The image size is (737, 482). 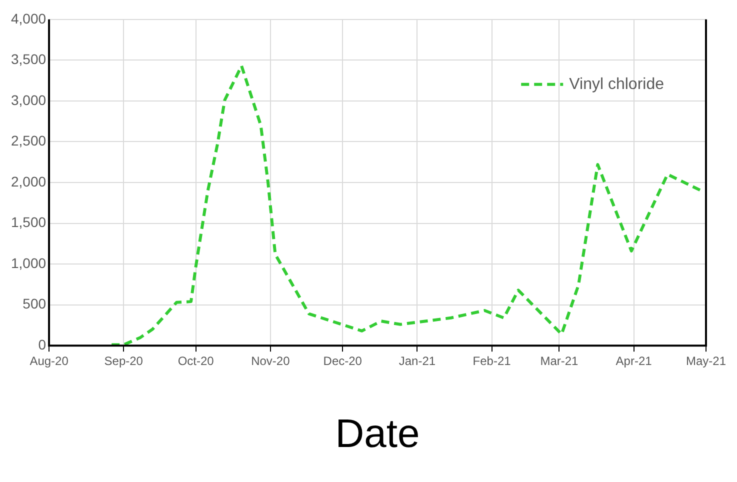 I want to click on y-tick-label: 1,000, so click(x=28, y=262).